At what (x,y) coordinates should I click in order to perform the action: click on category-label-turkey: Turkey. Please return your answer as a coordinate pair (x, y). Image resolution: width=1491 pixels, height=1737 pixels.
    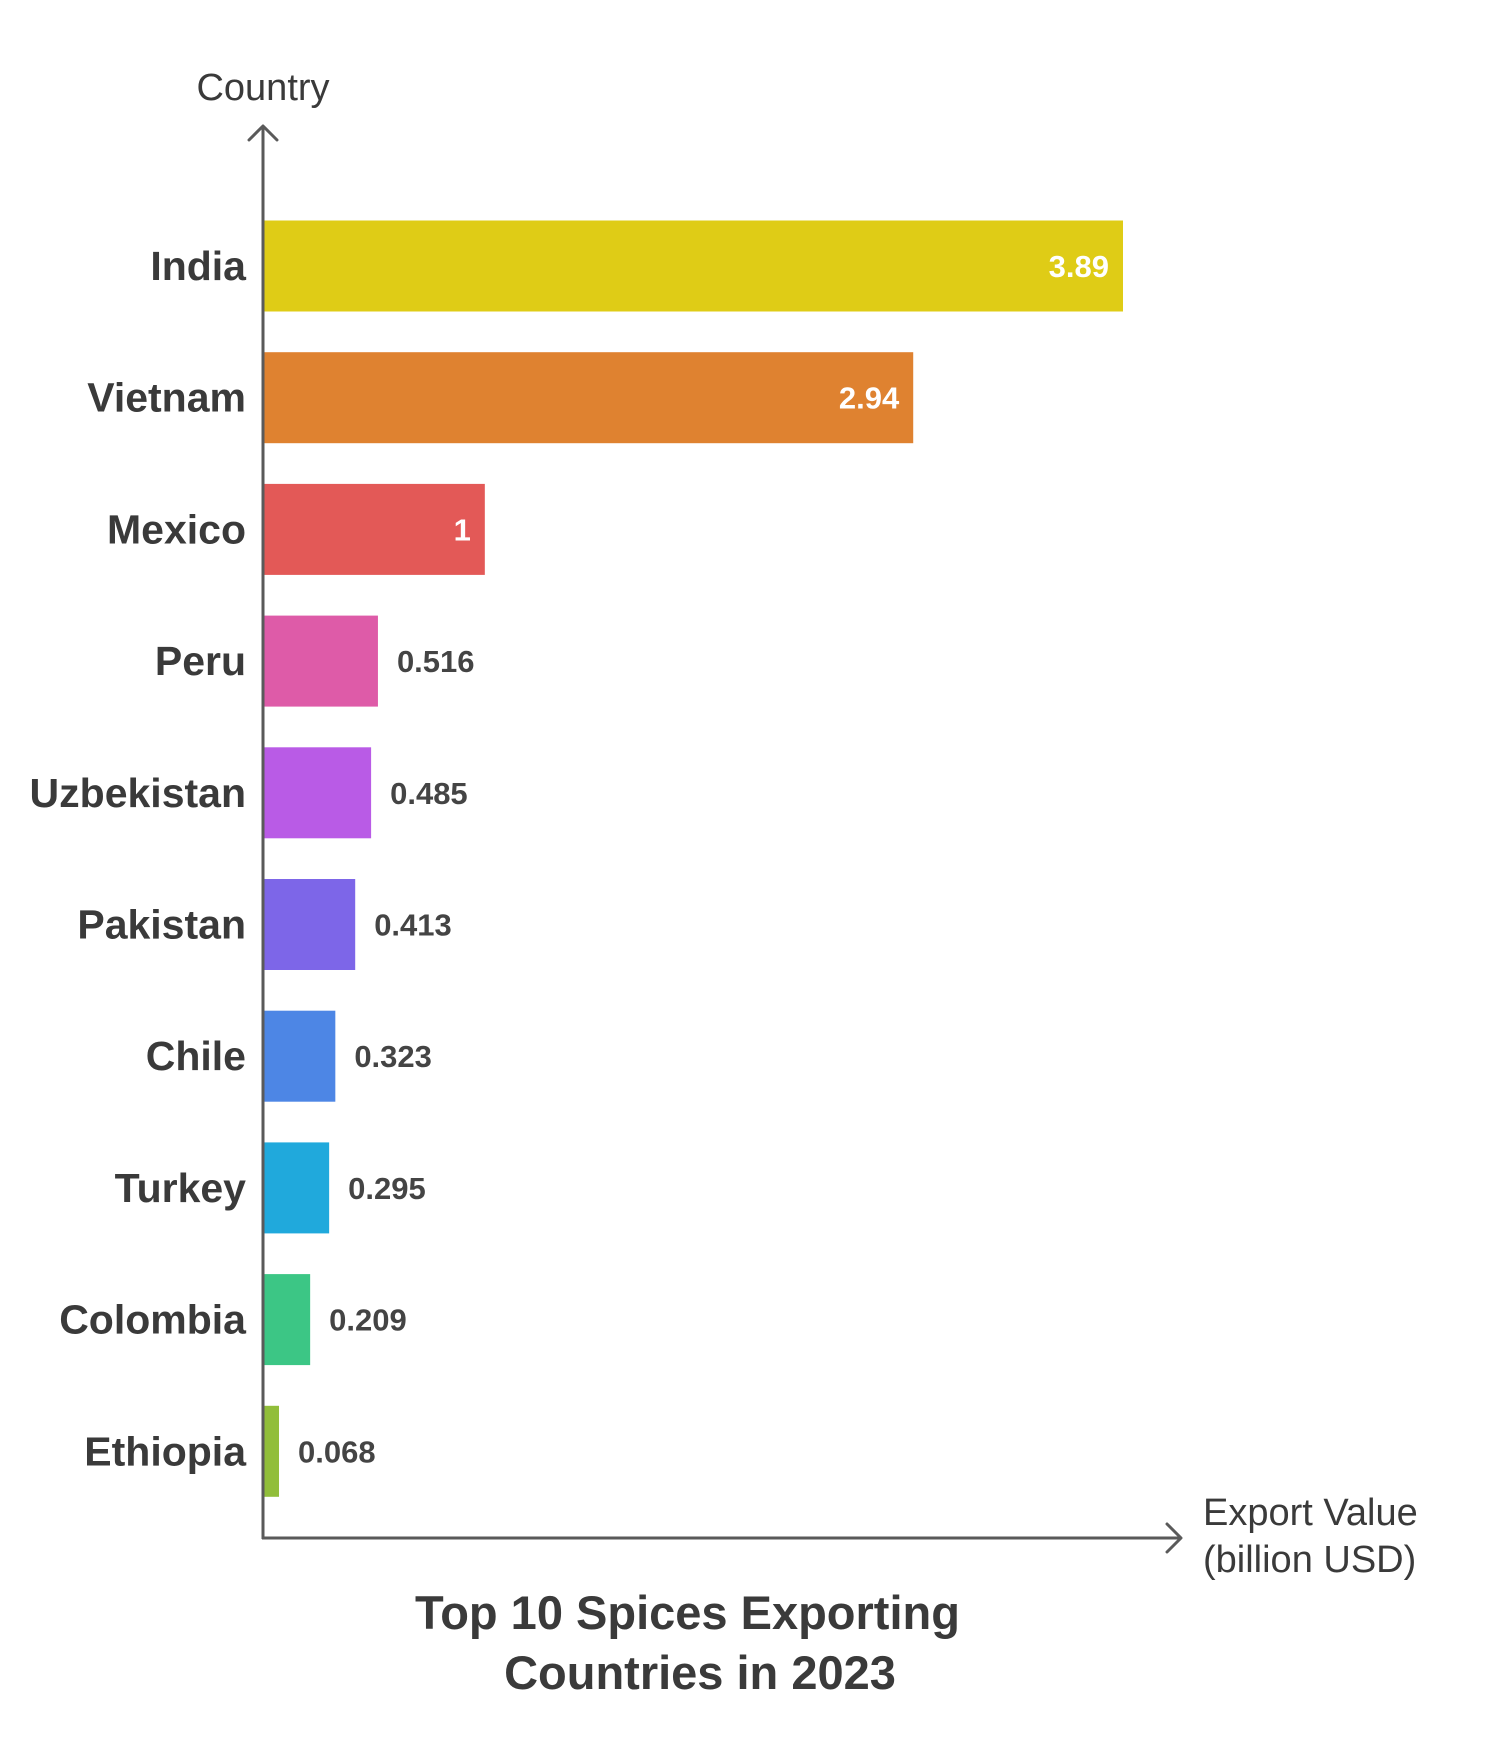
    Looking at the image, I should click on (181, 1188).